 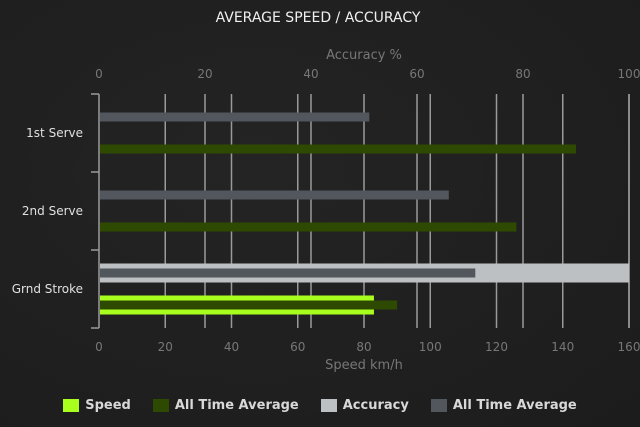 What do you see at coordinates (430, 347) in the screenshot?
I see `bottom-tick-label: 100` at bounding box center [430, 347].